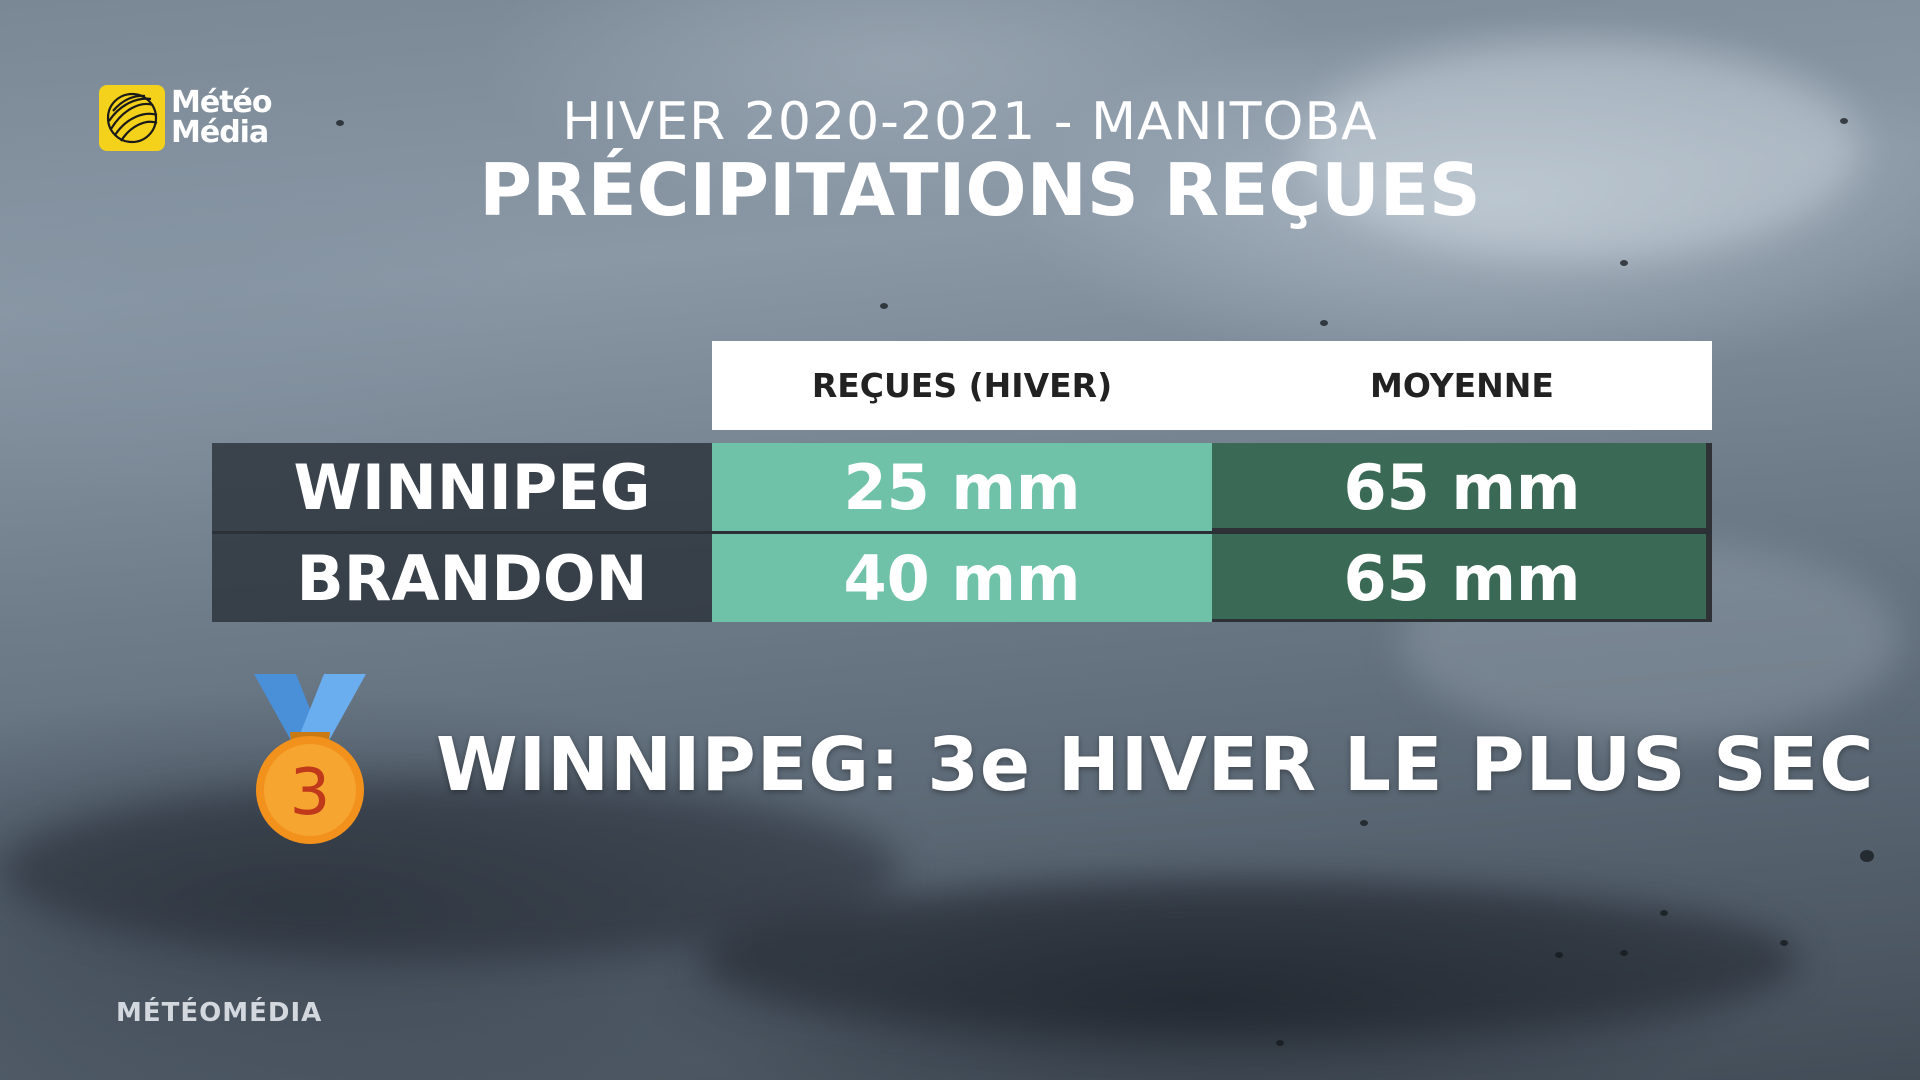  I want to click on logo-wordmark: Météo Média, so click(221, 118).